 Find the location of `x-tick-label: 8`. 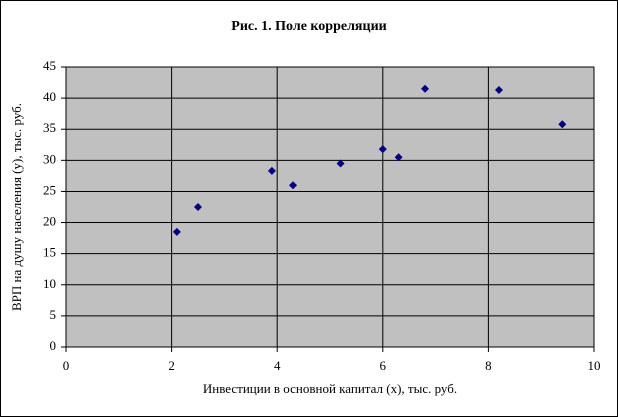

x-tick-label: 8 is located at coordinates (488, 365).